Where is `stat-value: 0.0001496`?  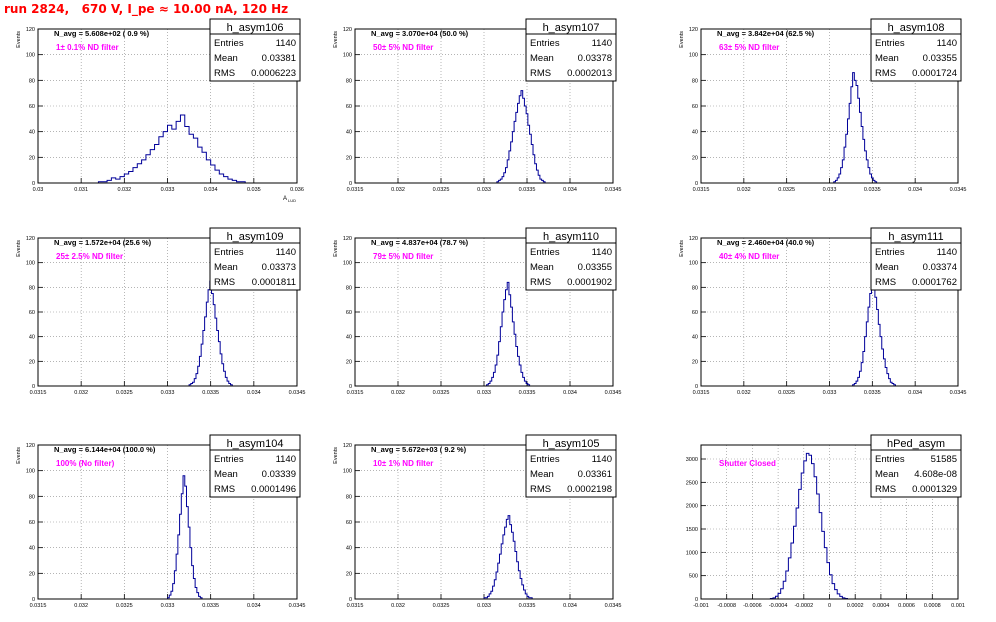 stat-value: 0.0001496 is located at coordinates (273, 489).